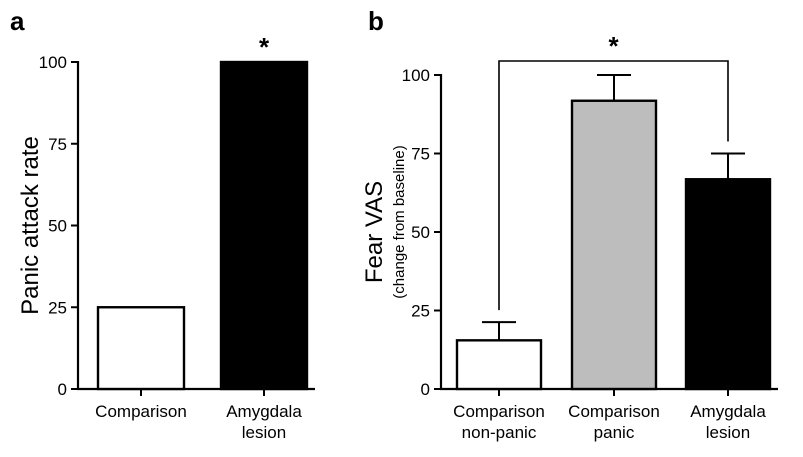 The width and height of the screenshot is (803, 457). What do you see at coordinates (374, 232) in the screenshot?
I see `y-axis-title: Fear VAS` at bounding box center [374, 232].